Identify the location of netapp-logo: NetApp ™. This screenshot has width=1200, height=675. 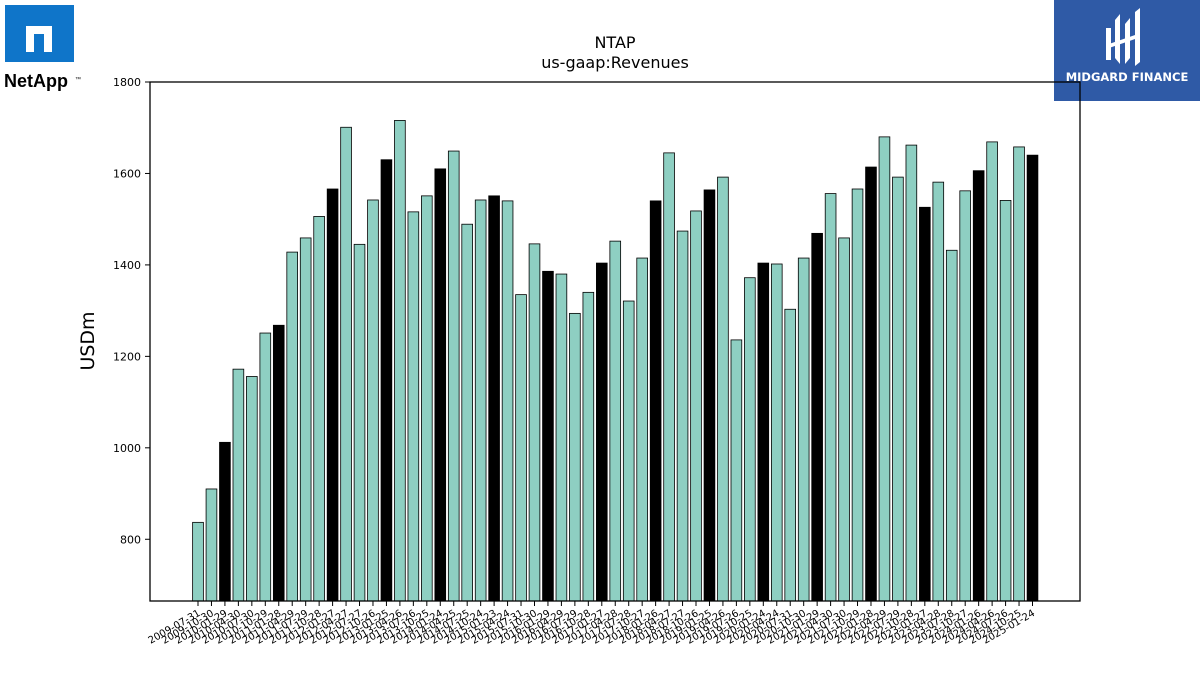
(42, 48).